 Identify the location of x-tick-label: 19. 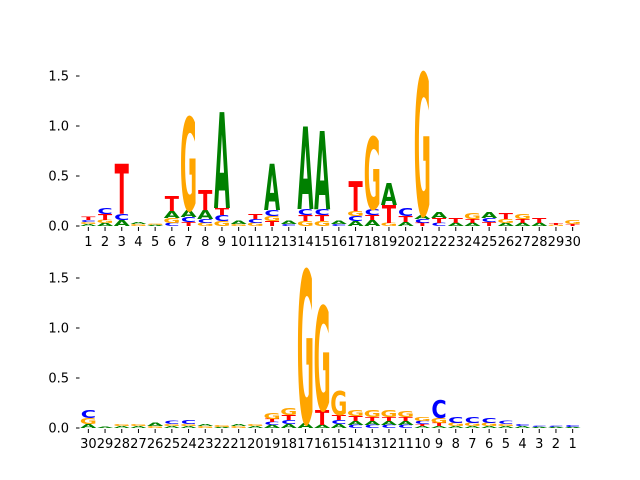
(389, 242).